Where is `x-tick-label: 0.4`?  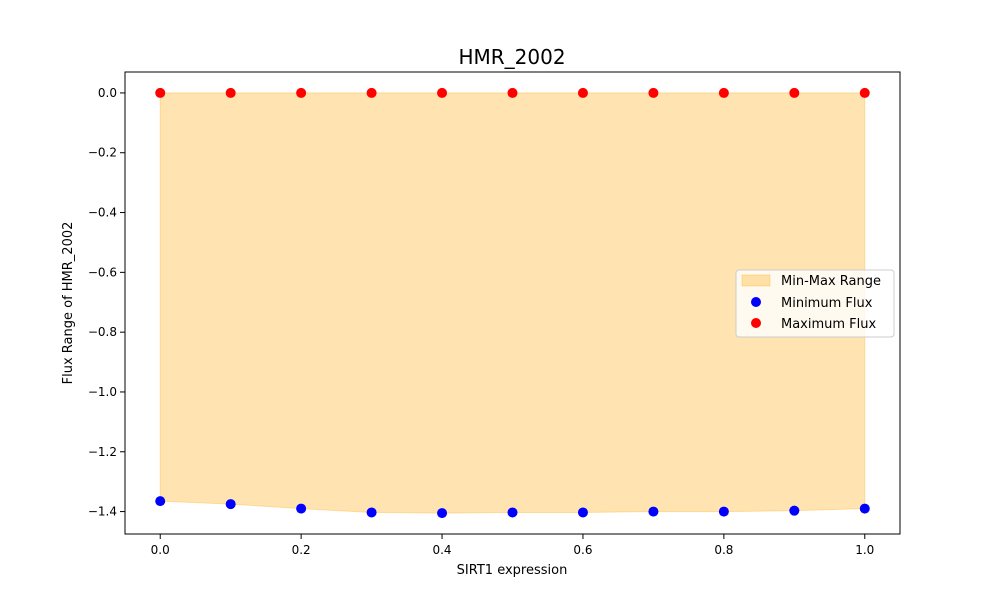
x-tick-label: 0.4 is located at coordinates (441, 550).